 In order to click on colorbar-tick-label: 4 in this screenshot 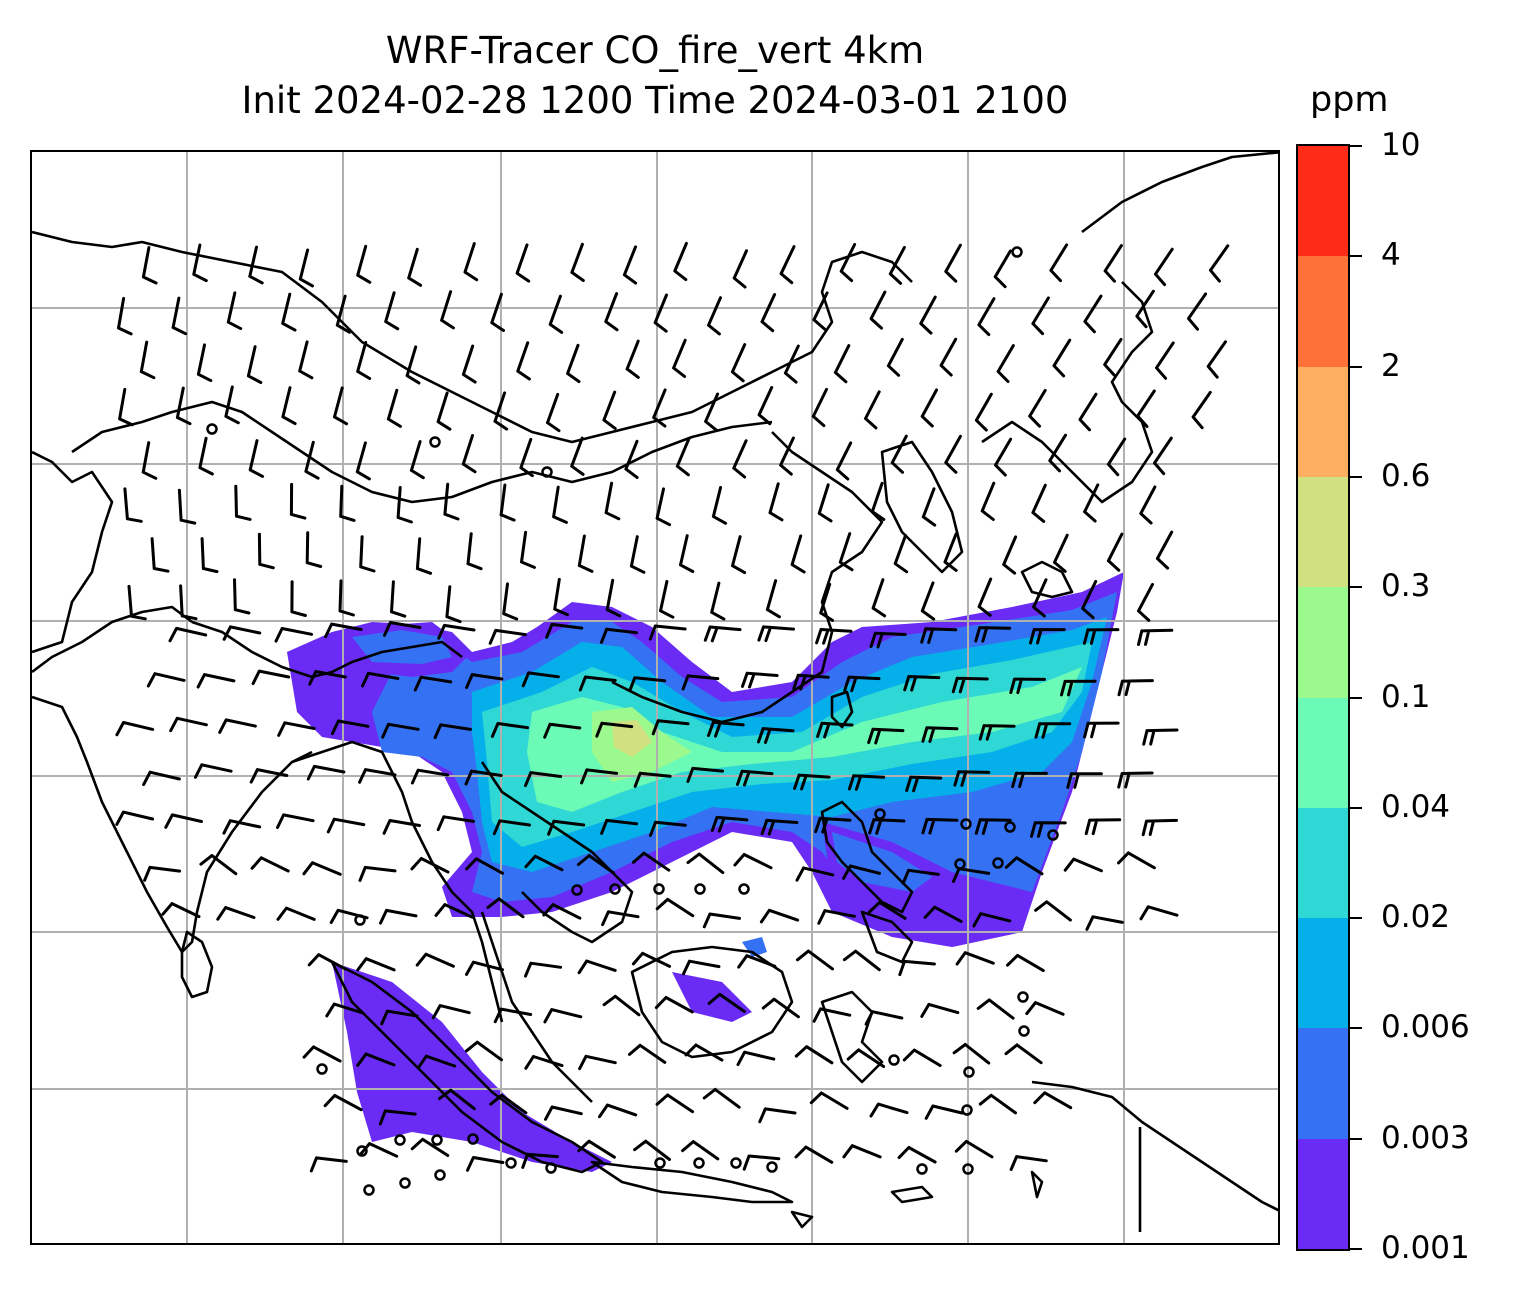, I will do `click(1391, 255)`.